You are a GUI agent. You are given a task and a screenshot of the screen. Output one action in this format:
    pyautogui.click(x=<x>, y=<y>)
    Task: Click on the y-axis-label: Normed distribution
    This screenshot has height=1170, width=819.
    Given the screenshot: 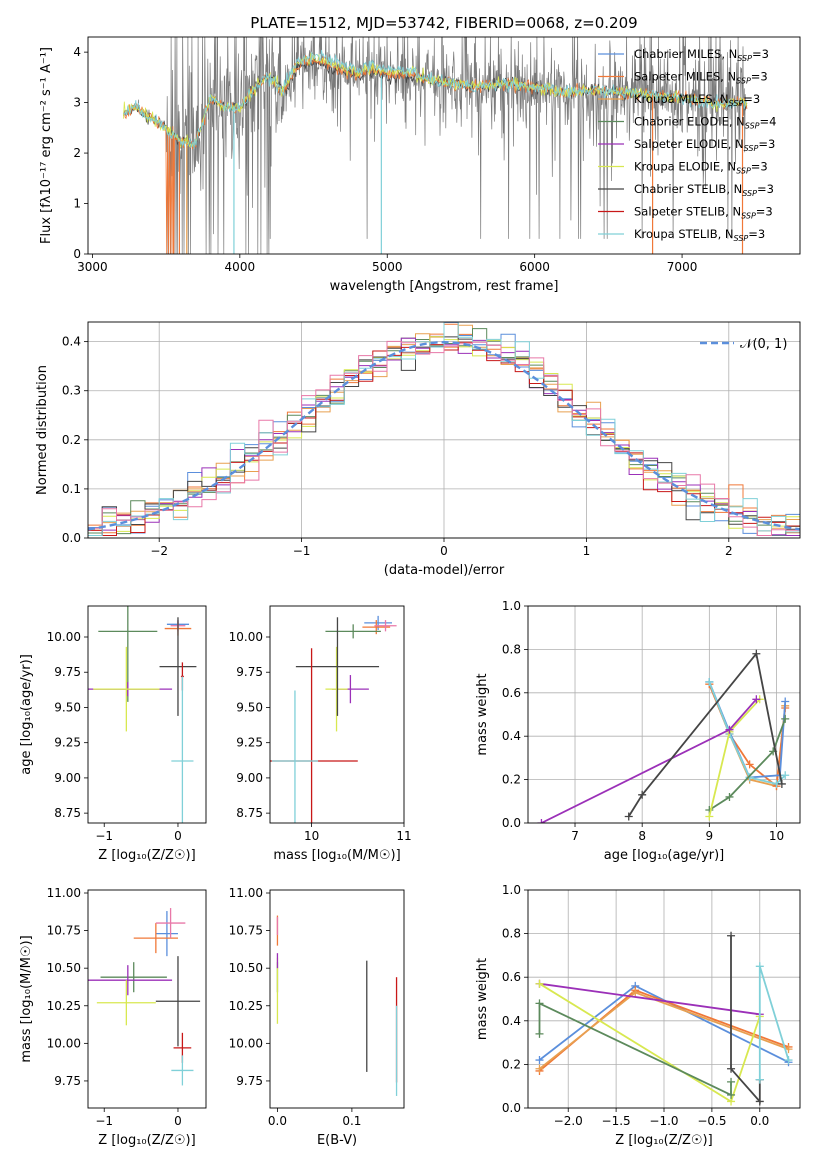 What is the action you would take?
    pyautogui.click(x=42, y=430)
    